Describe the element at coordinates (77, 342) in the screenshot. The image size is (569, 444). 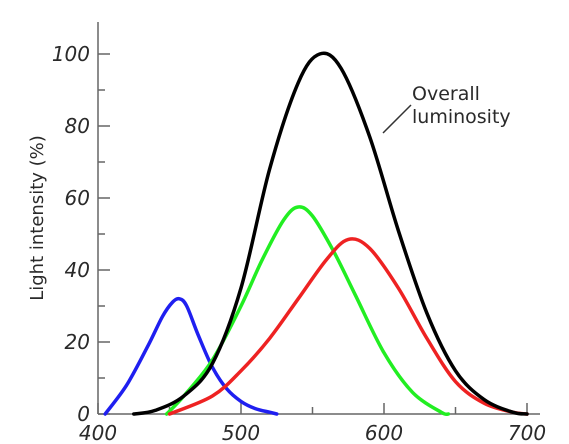
I see `y-tick-label: 20` at that location.